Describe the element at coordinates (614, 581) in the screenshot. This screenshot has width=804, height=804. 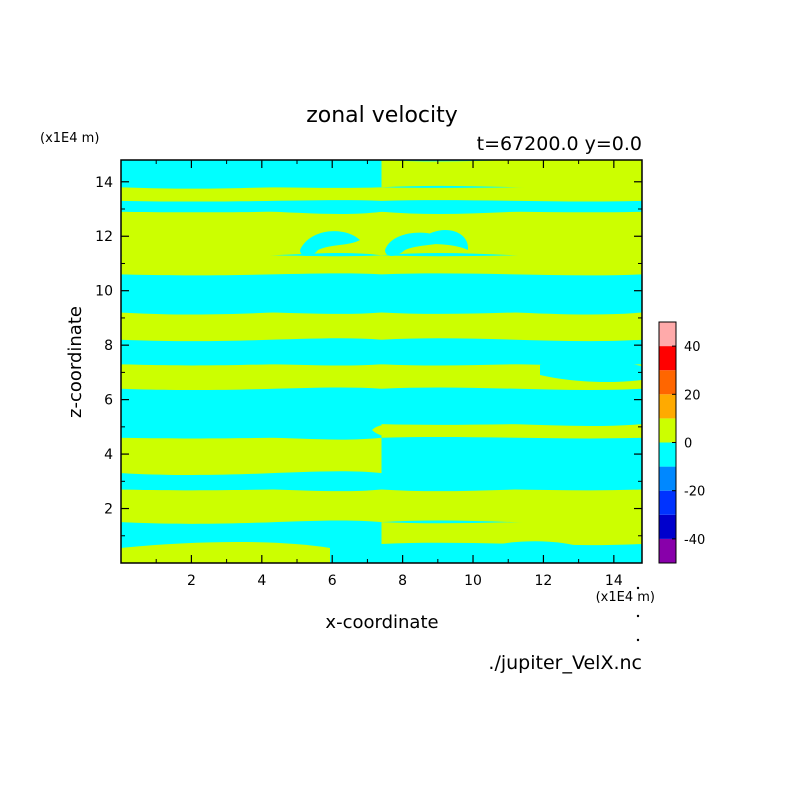
I see `x-tick-label: 14` at that location.